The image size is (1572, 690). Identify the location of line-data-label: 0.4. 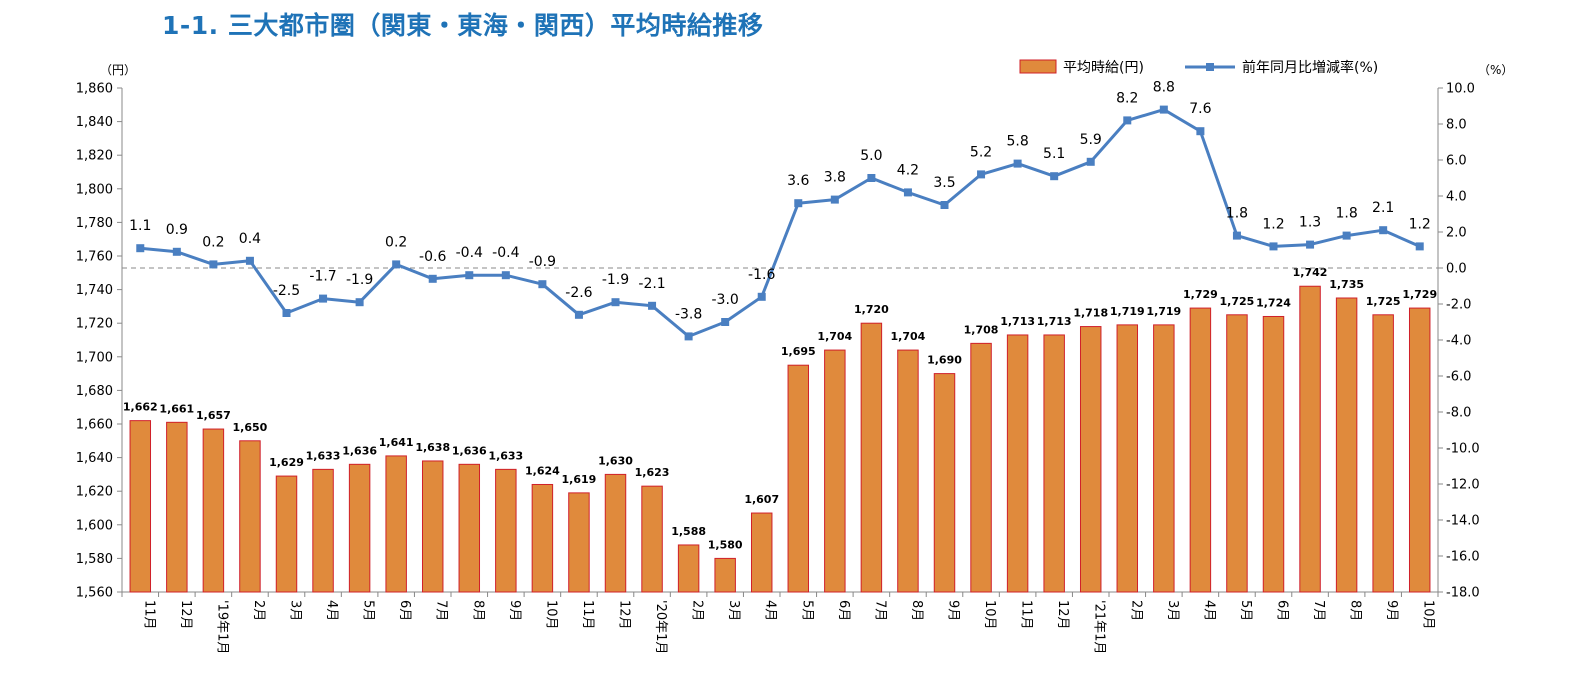
(250, 239).